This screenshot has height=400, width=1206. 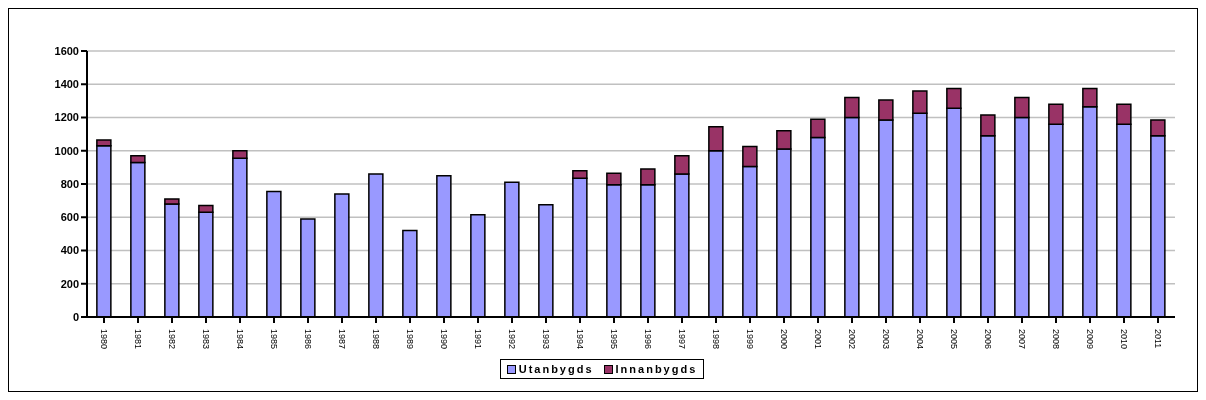 What do you see at coordinates (69, 283) in the screenshot?
I see `y-tick-label: 200` at bounding box center [69, 283].